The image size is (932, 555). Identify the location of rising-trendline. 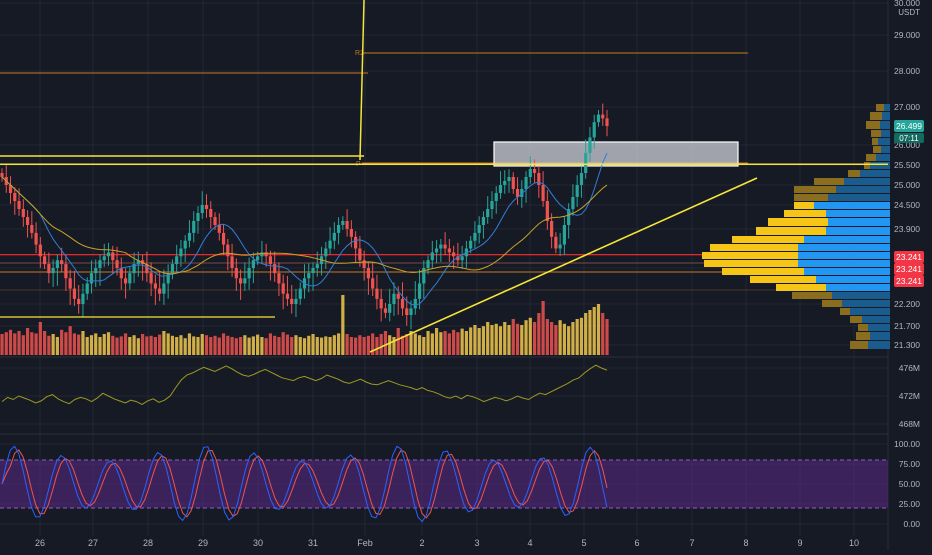
(563, 265).